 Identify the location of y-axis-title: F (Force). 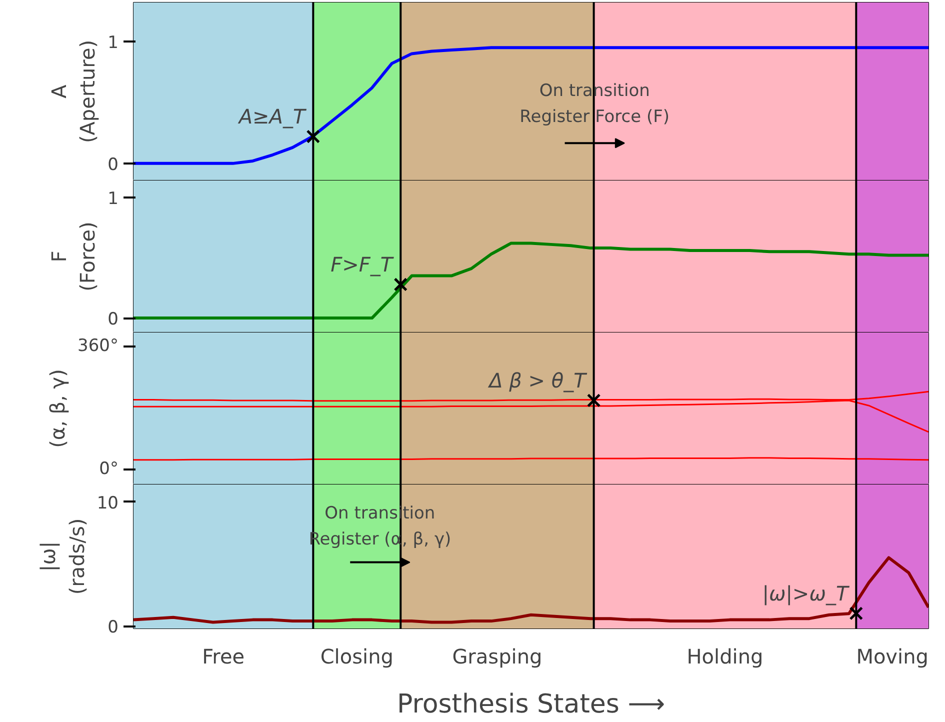
(73, 257).